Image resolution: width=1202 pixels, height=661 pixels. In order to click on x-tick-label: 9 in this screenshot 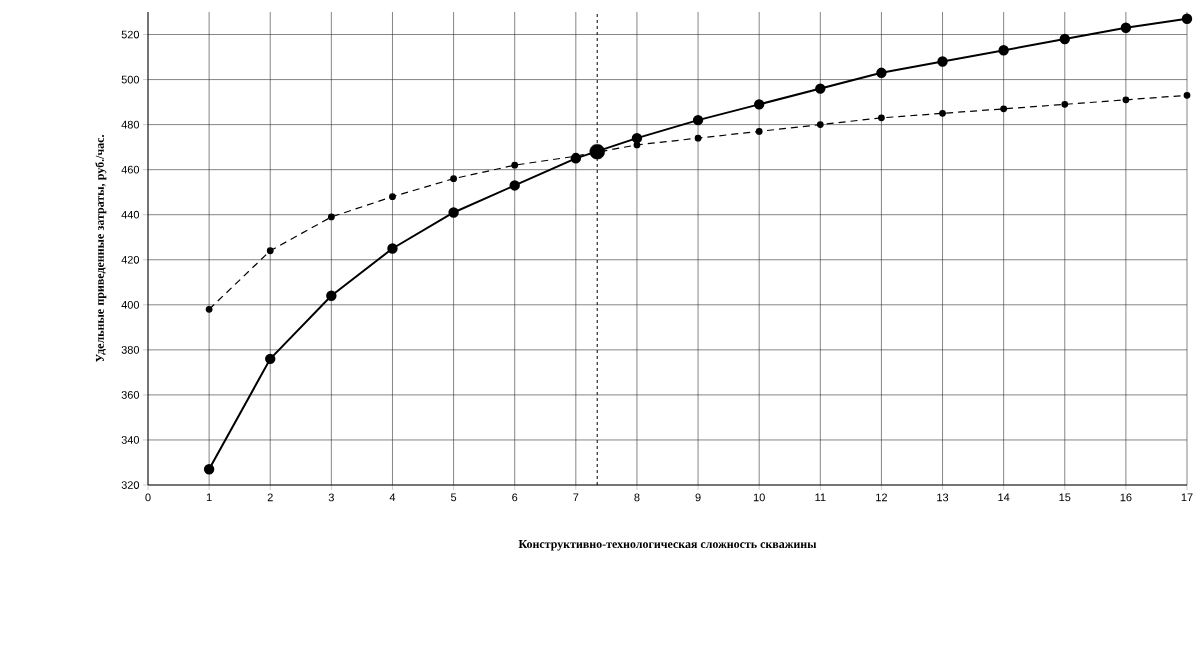, I will do `click(698, 497)`.